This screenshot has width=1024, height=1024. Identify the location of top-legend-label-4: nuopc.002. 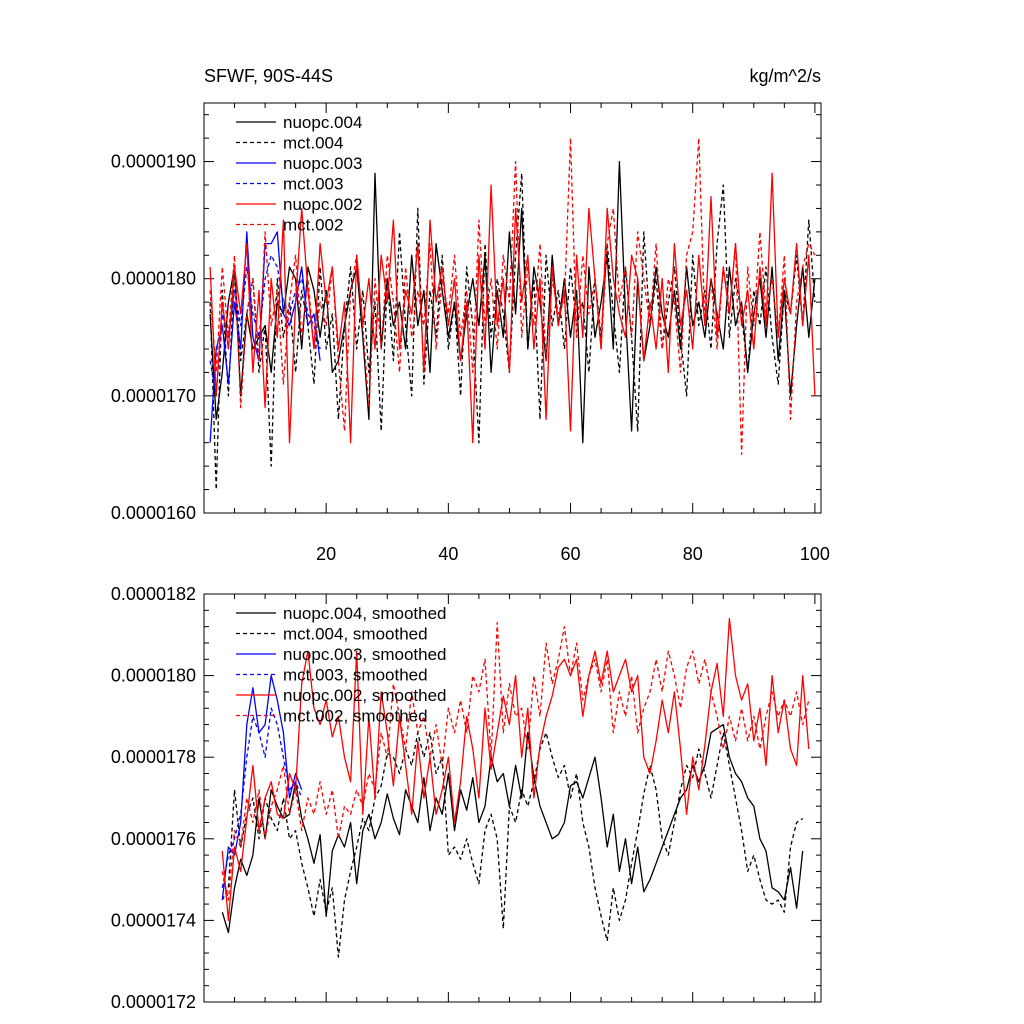
(322, 204).